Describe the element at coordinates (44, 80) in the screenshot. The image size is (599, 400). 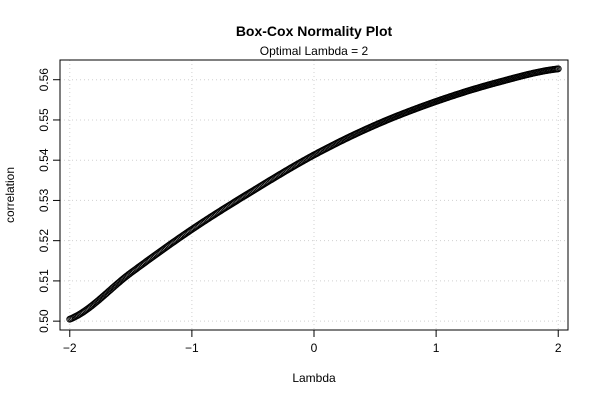
I see `y-tick-label: 0.56` at that location.